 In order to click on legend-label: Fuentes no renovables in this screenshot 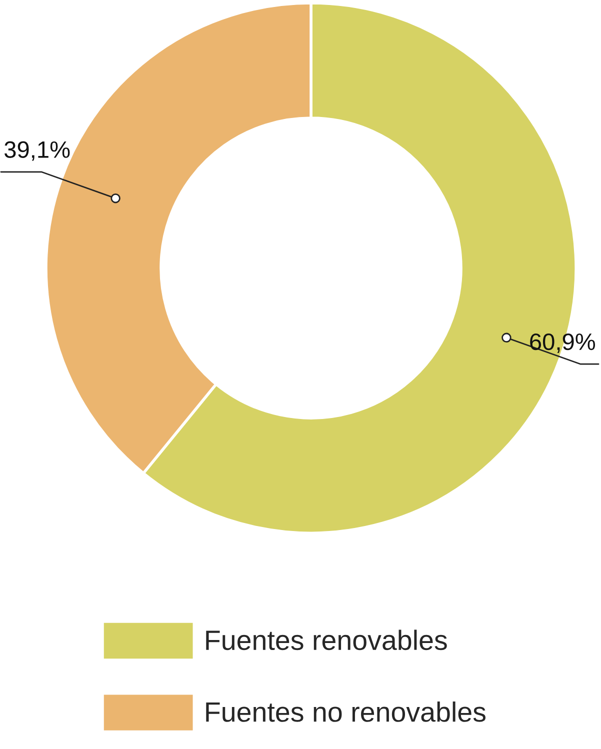, I will do `click(346, 712)`.